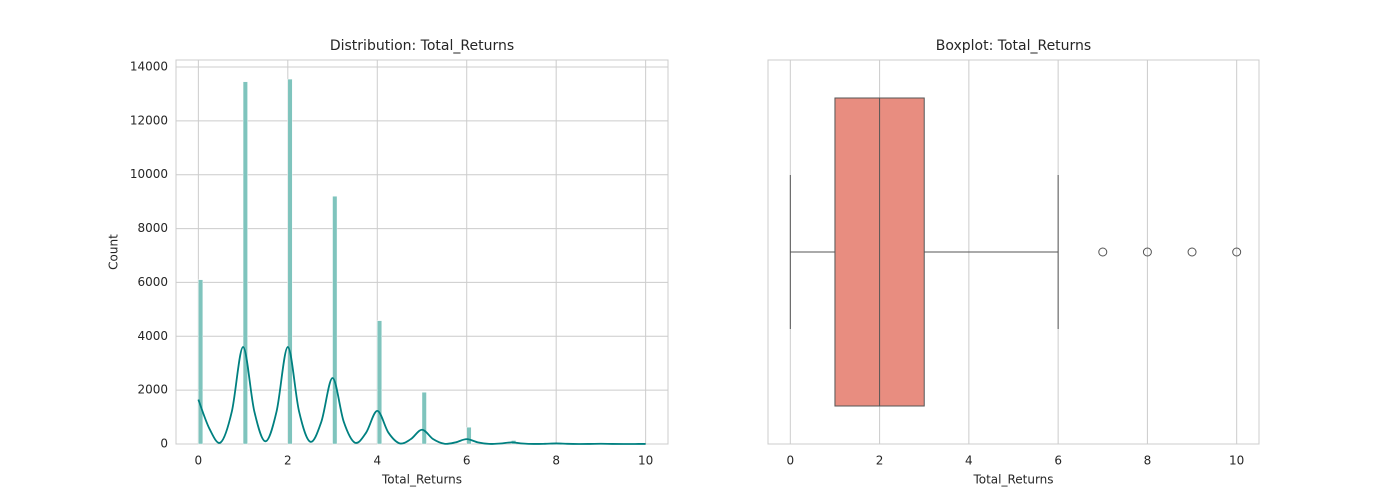  Describe the element at coordinates (1013, 46) in the screenshot. I see `chart-title: Boxplot: Total_Returns` at that location.